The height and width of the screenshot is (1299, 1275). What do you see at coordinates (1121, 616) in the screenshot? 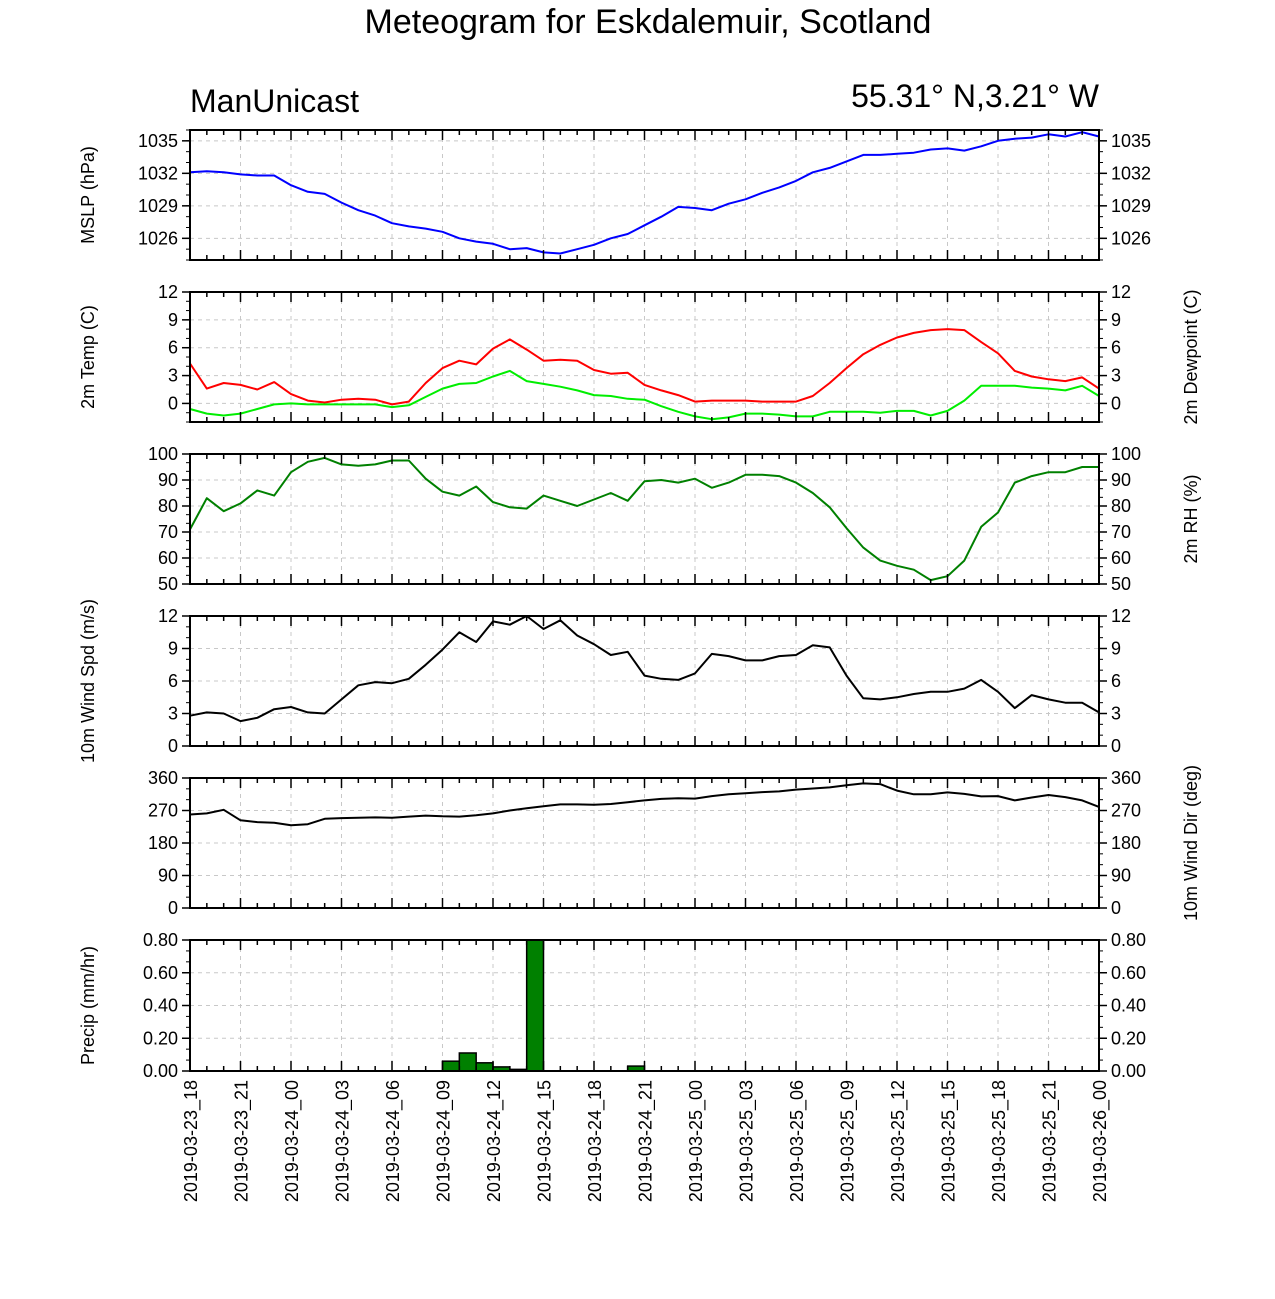
I see `y-tick-label-right: 12` at bounding box center [1121, 616].